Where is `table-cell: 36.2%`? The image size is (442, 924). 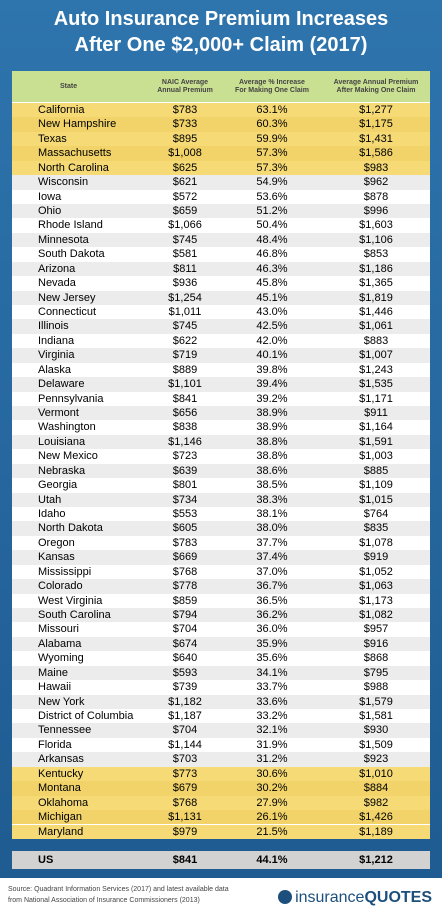
table-cell: 36.2% is located at coordinates (272, 615).